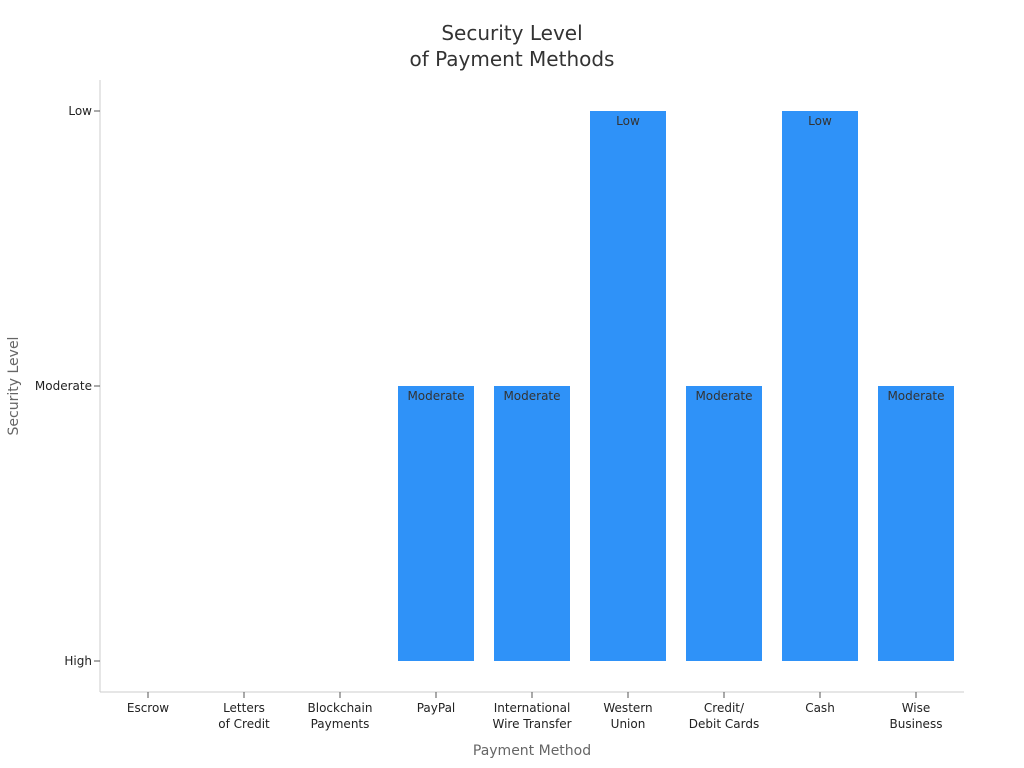  What do you see at coordinates (148, 708) in the screenshot?
I see `x-tick-label: Escrow` at bounding box center [148, 708].